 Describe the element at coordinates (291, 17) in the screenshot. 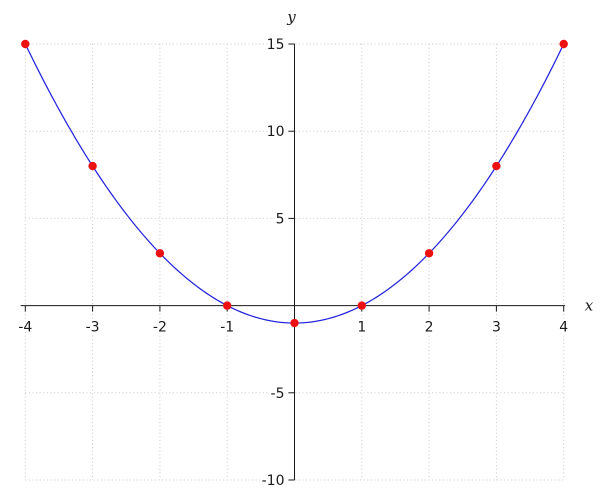

I see `y-axis-label: y` at that location.